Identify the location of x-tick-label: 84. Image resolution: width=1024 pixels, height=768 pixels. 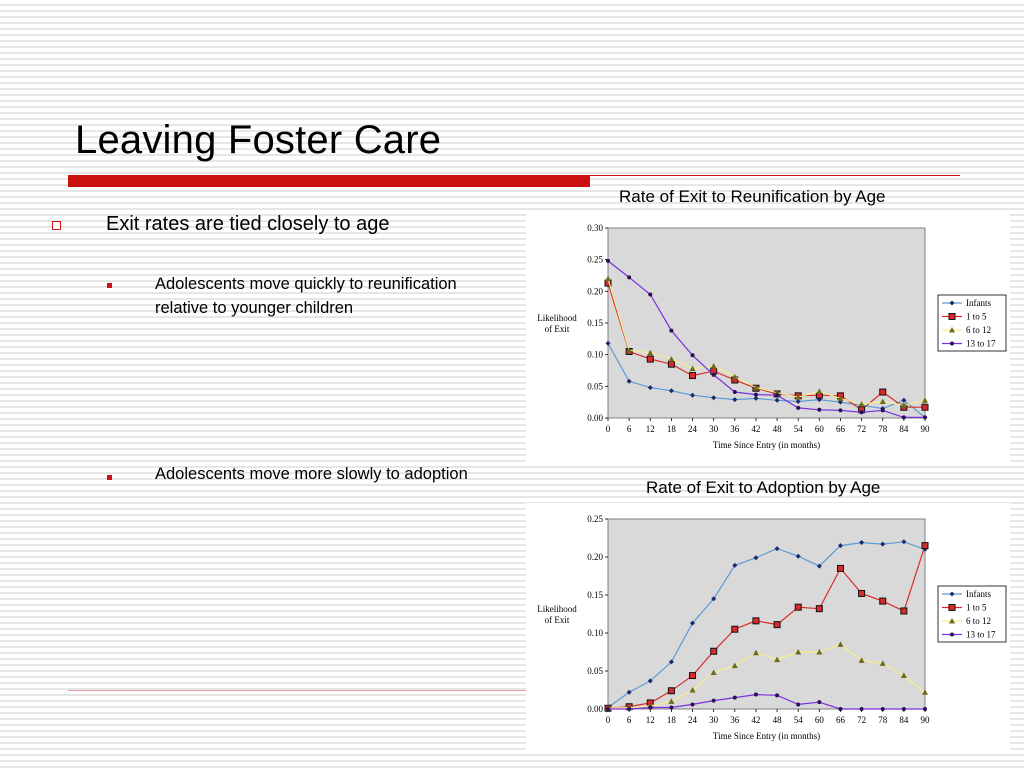
(904, 429).